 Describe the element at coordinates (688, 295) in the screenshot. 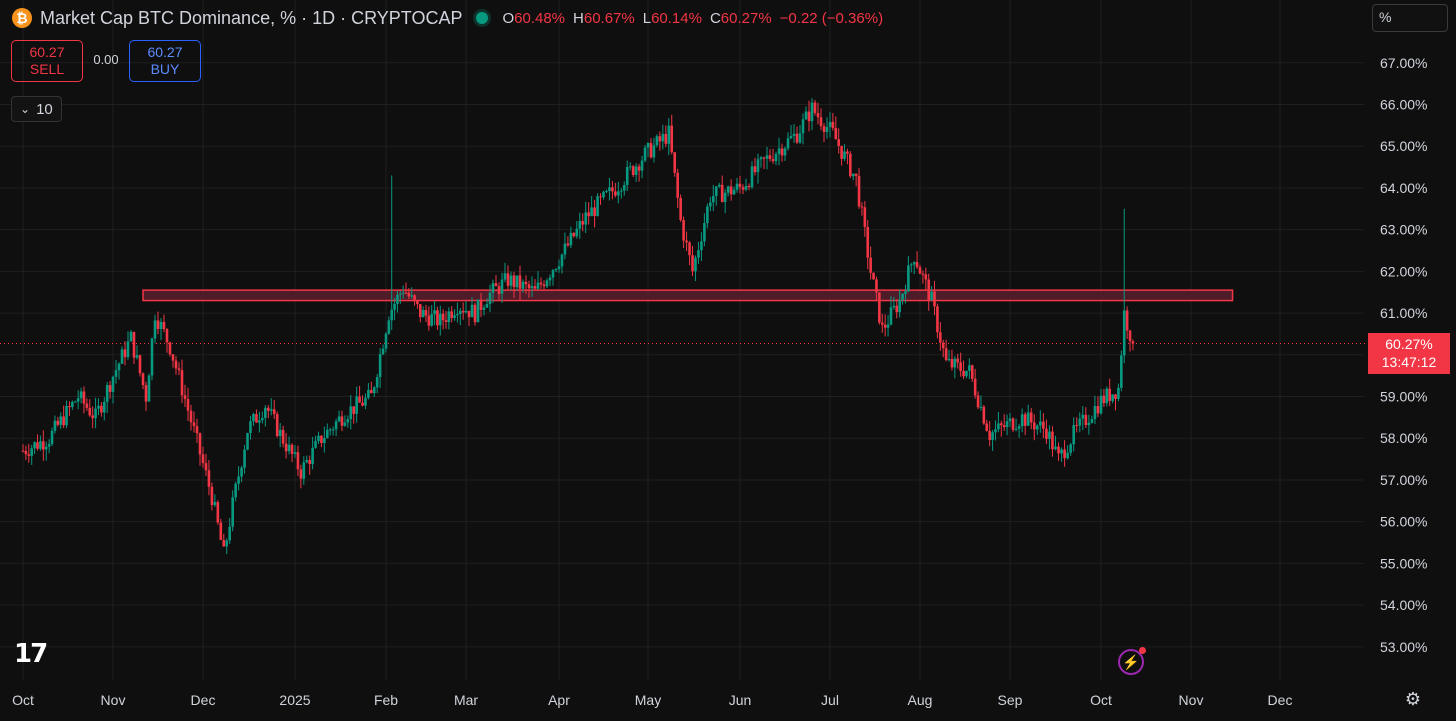

I see `resistance-zone` at that location.